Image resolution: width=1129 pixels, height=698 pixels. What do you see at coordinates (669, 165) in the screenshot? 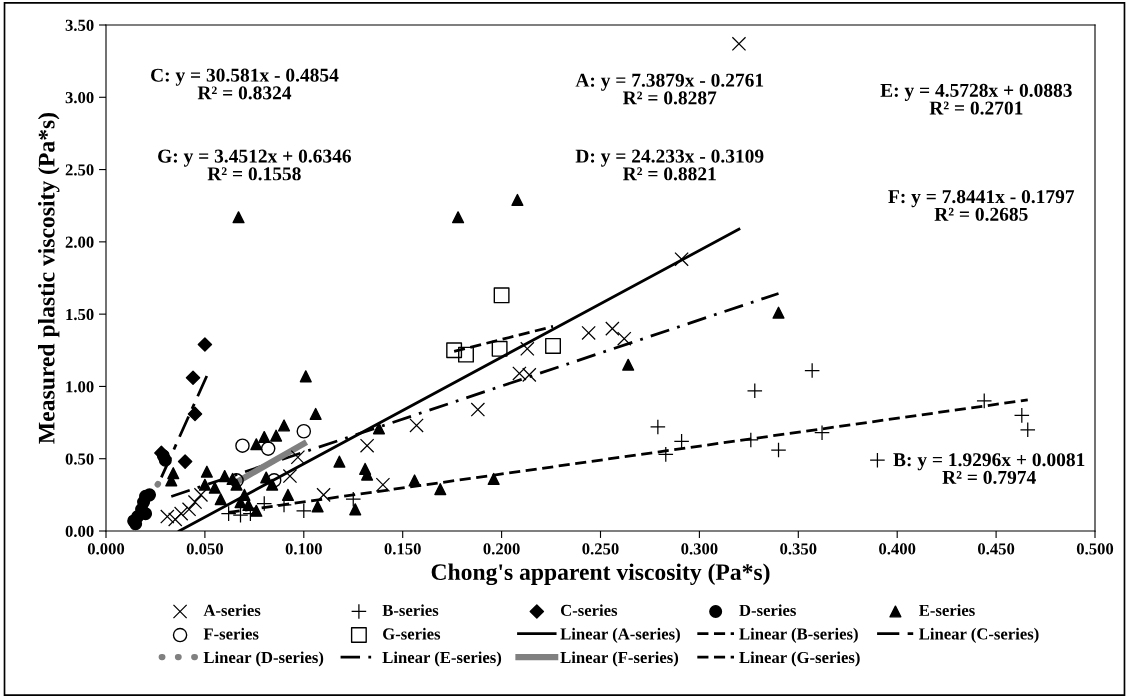
I see `annotation: D: y = 24.233x - 0.3109 R² = 0.8821` at bounding box center [669, 165].